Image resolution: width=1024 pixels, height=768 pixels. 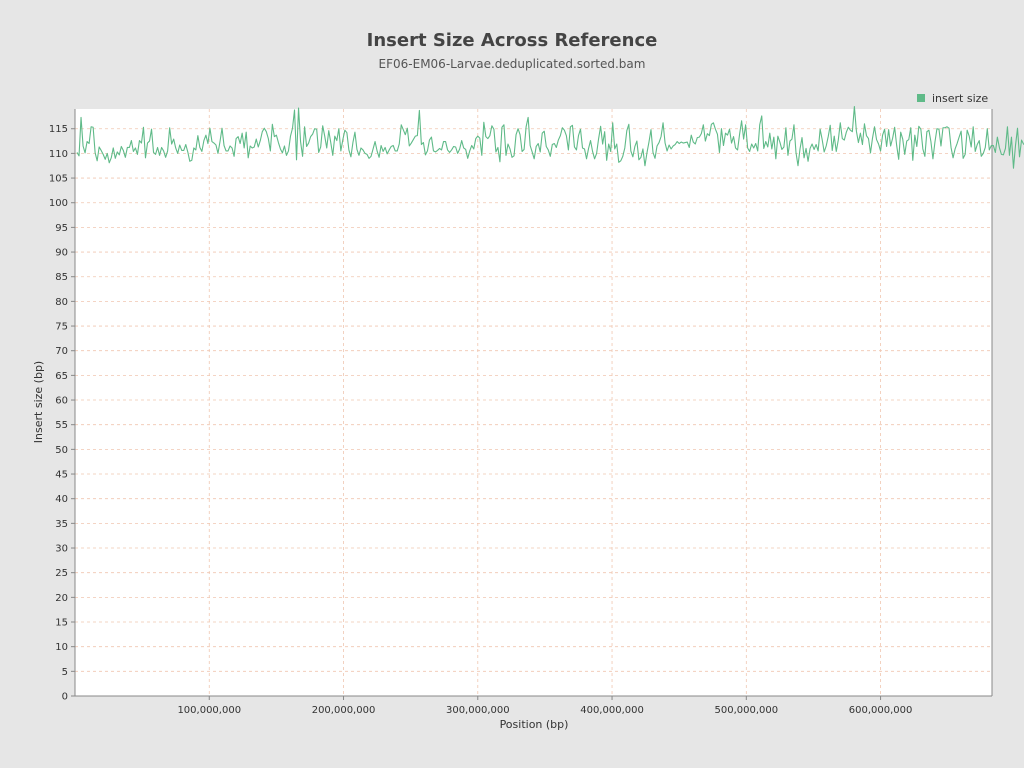 What do you see at coordinates (61, 401) in the screenshot?
I see `y-tick-label: 60` at bounding box center [61, 401].